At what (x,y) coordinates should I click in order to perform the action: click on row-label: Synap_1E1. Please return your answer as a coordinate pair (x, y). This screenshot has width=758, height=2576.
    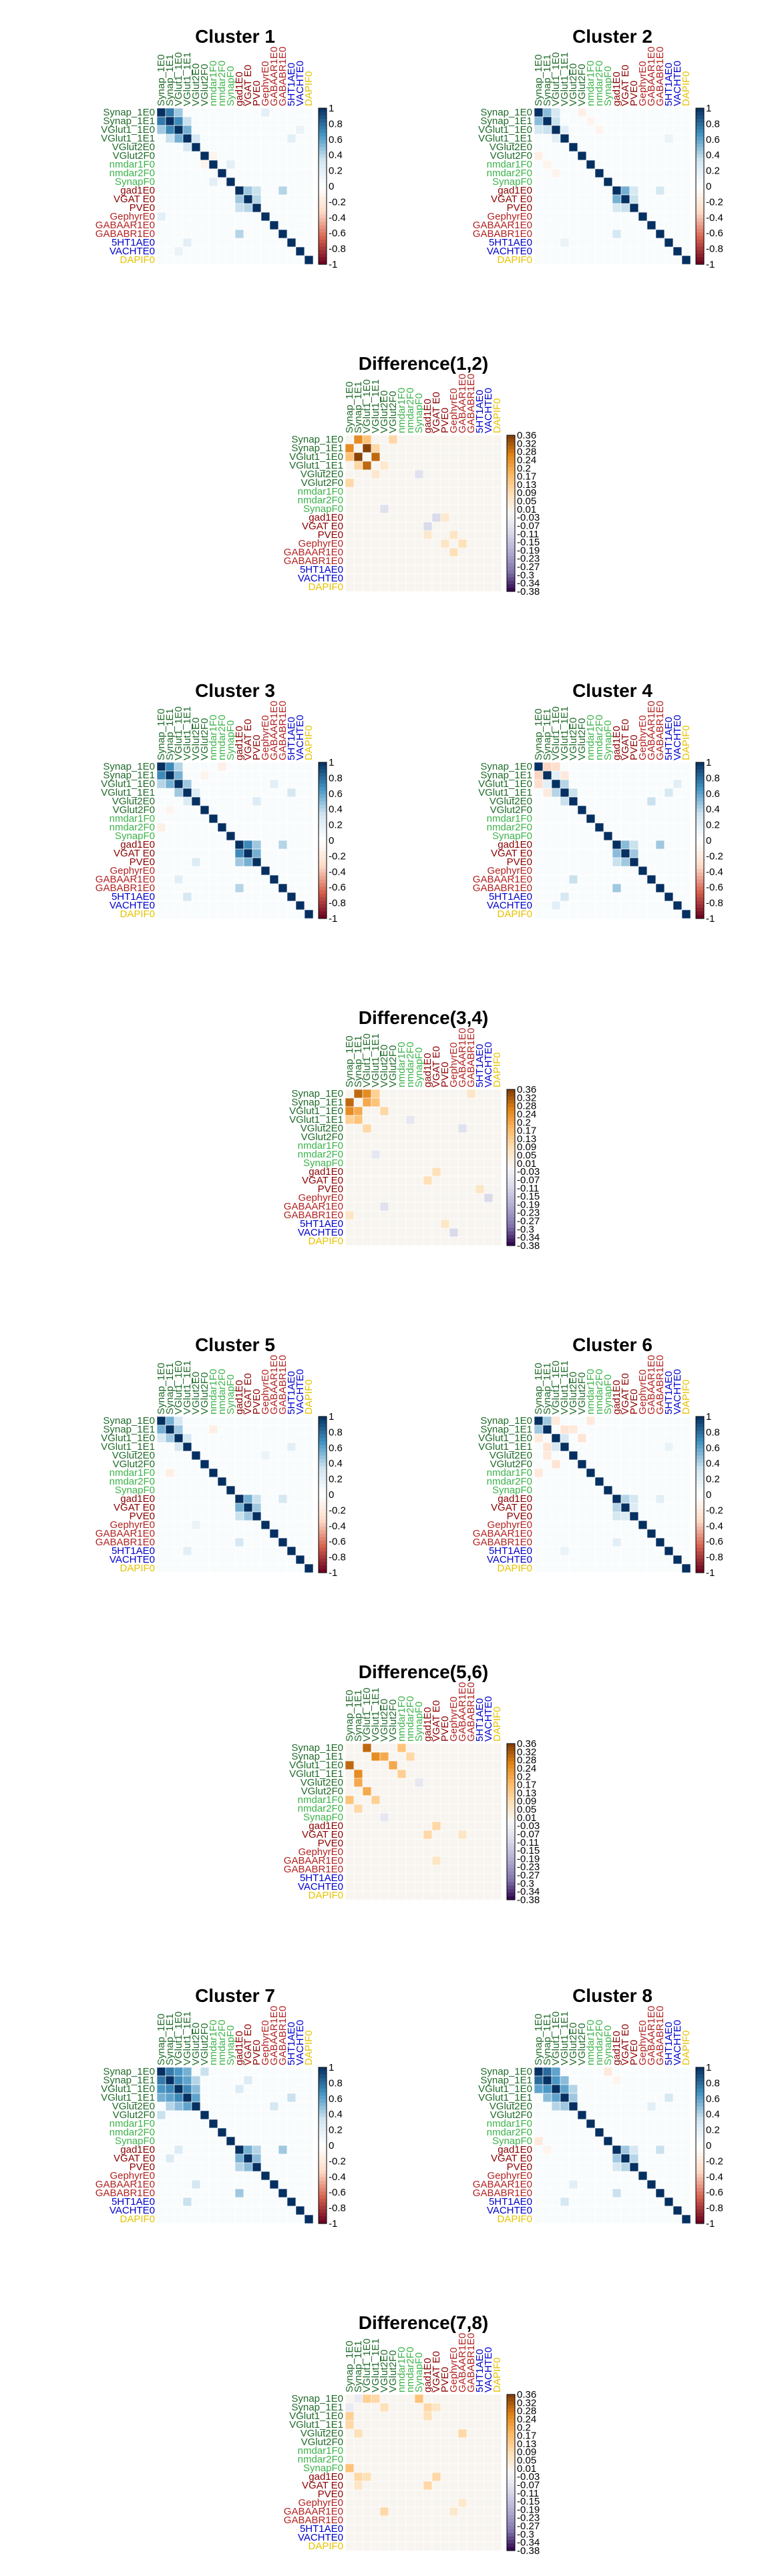
    Looking at the image, I should click on (129, 2080).